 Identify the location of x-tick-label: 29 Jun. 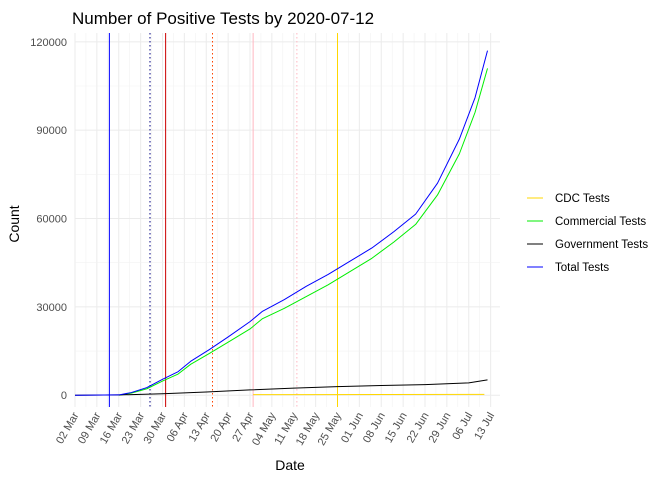
(440, 428).